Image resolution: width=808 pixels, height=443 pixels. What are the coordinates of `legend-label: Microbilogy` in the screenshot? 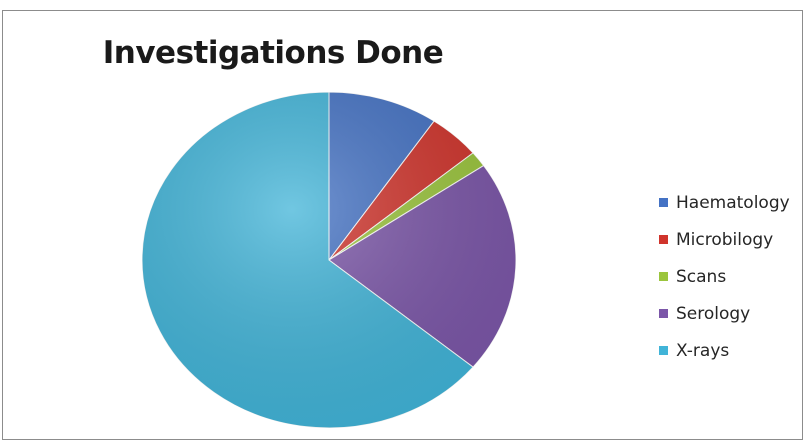 It's located at (725, 239).